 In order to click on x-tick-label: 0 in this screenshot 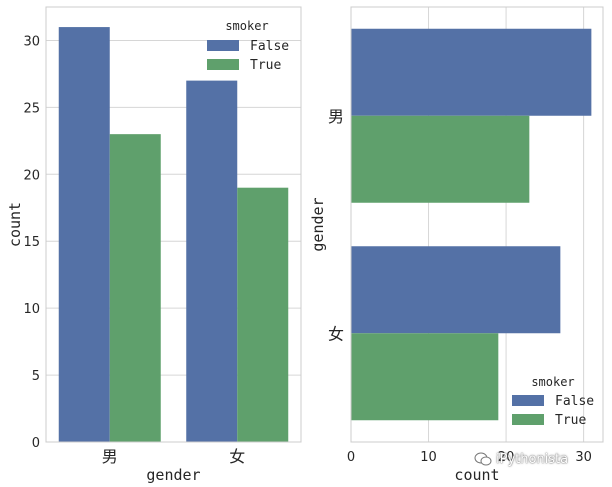, I will do `click(351, 457)`.